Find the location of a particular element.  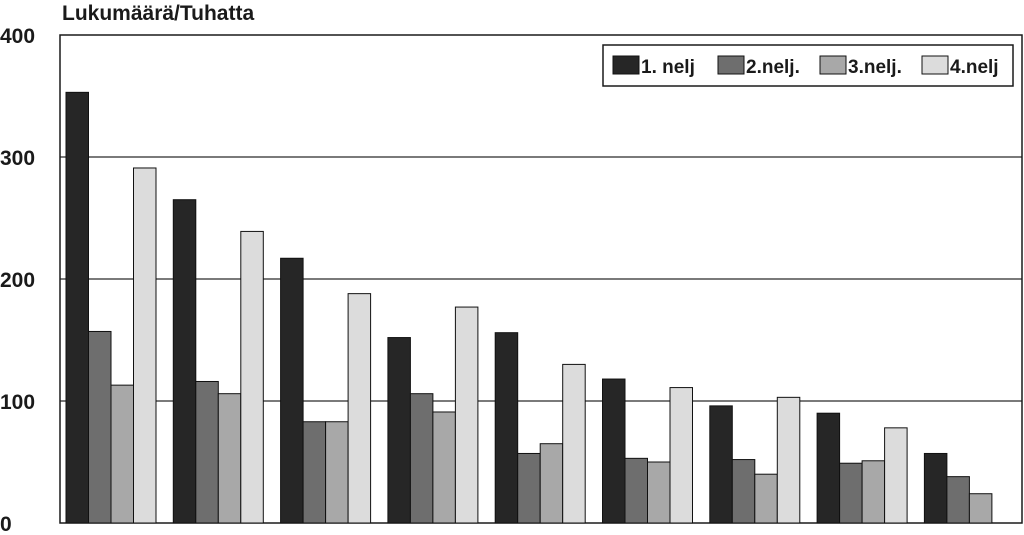

y-tick-label: 300 is located at coordinates (17, 158).